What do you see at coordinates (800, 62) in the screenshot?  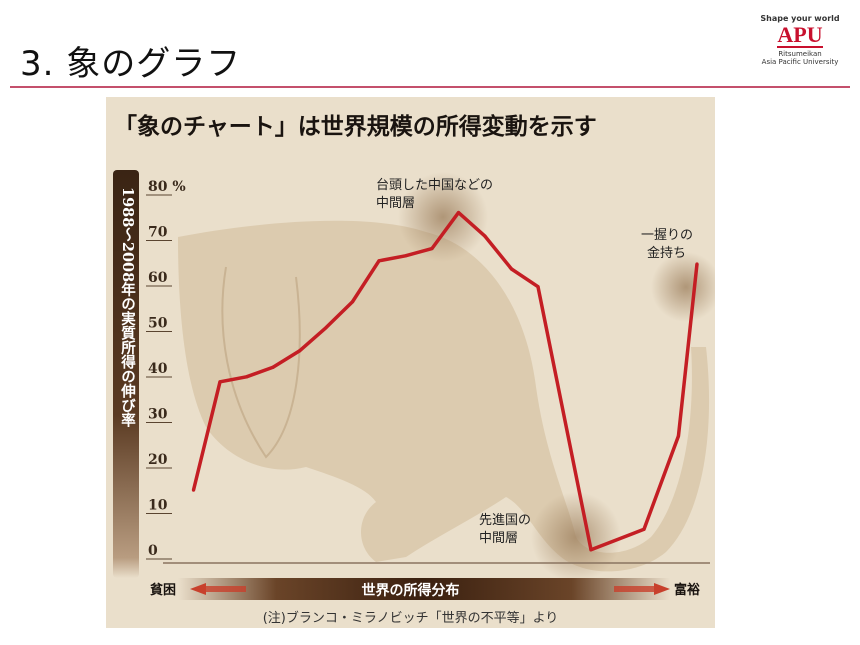 I see `logo-university-2: Asia Pacific University` at bounding box center [800, 62].